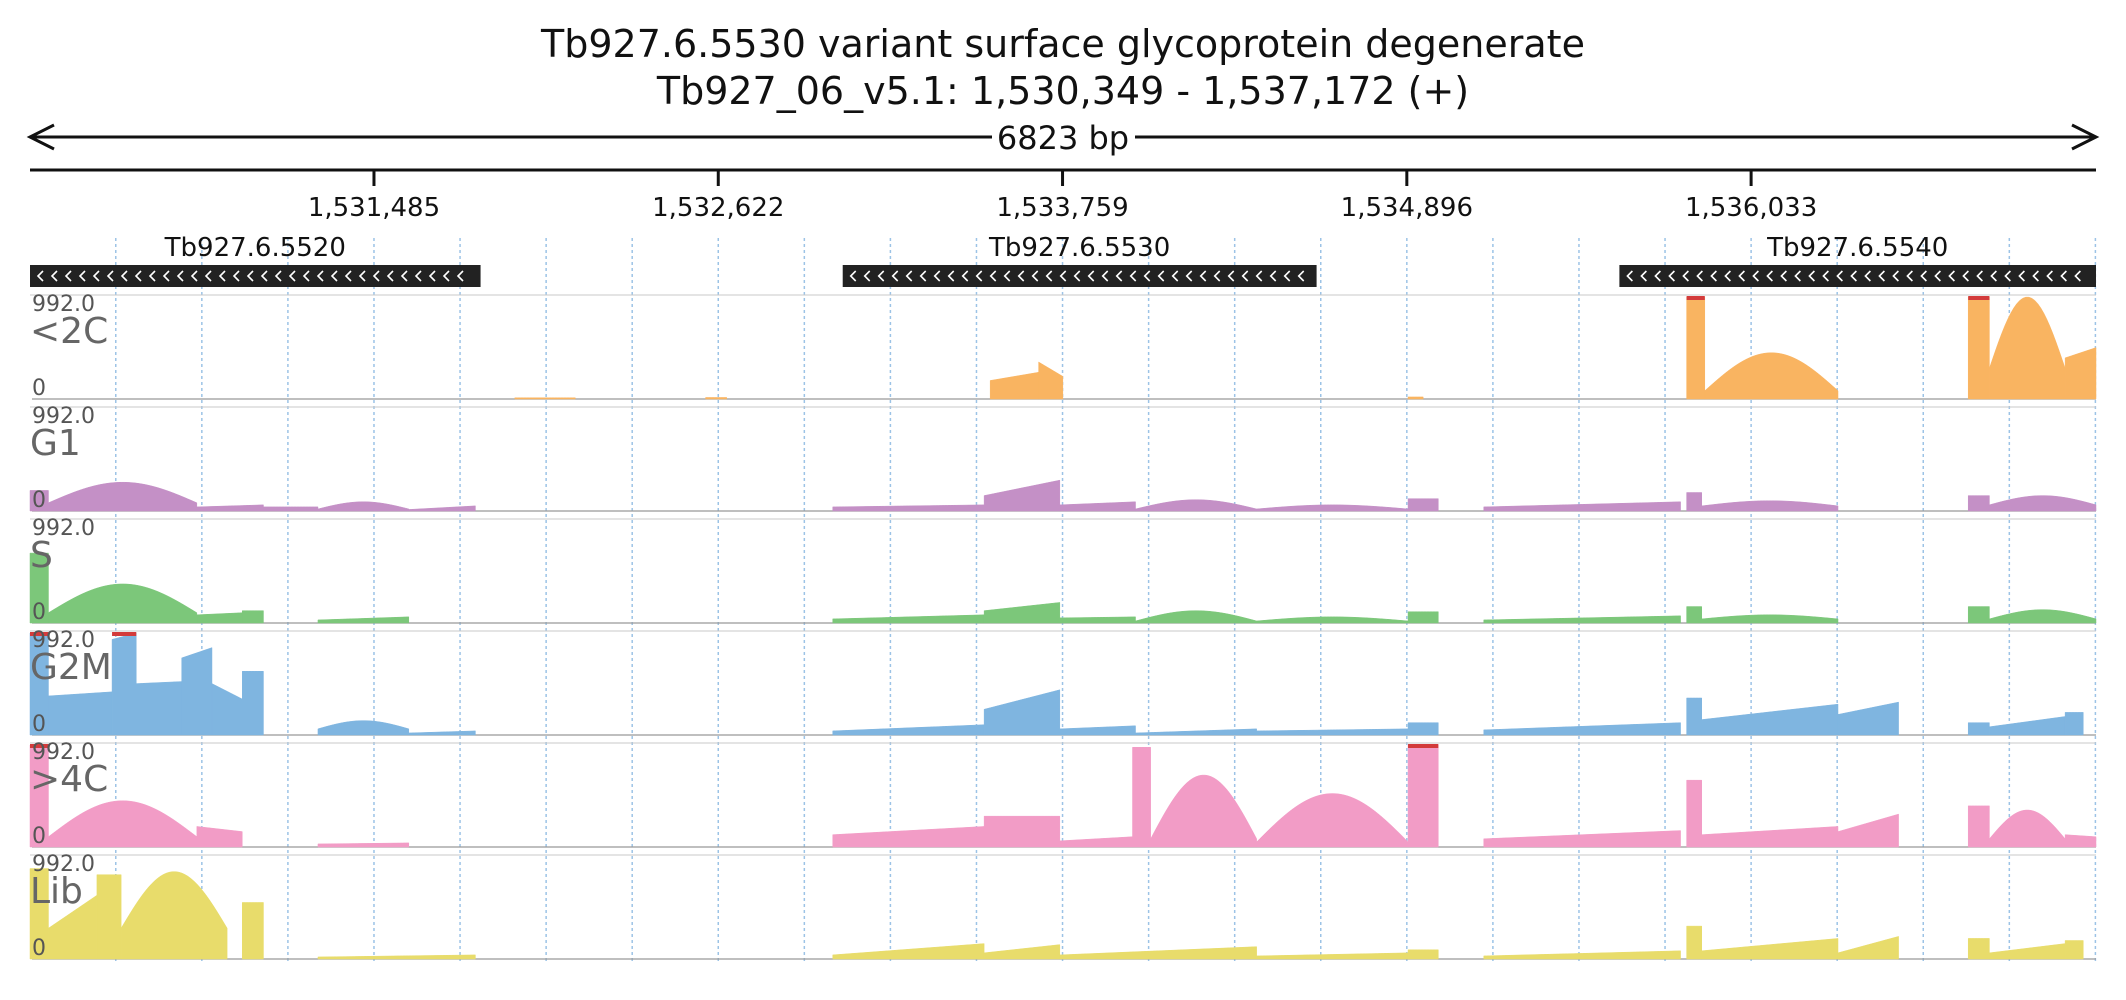 This screenshot has height=1000, width=2126. I want to click on axis-tick-label: 1,532,622, so click(718, 208).